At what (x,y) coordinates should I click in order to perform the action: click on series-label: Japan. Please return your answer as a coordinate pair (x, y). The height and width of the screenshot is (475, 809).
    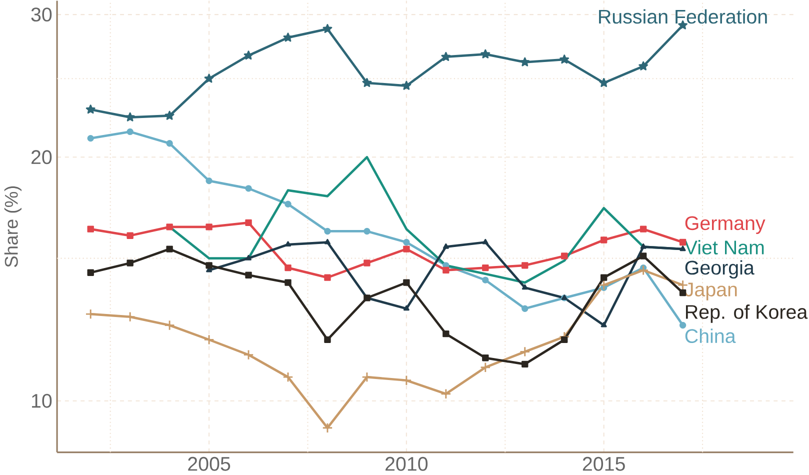
    Looking at the image, I should click on (710, 291).